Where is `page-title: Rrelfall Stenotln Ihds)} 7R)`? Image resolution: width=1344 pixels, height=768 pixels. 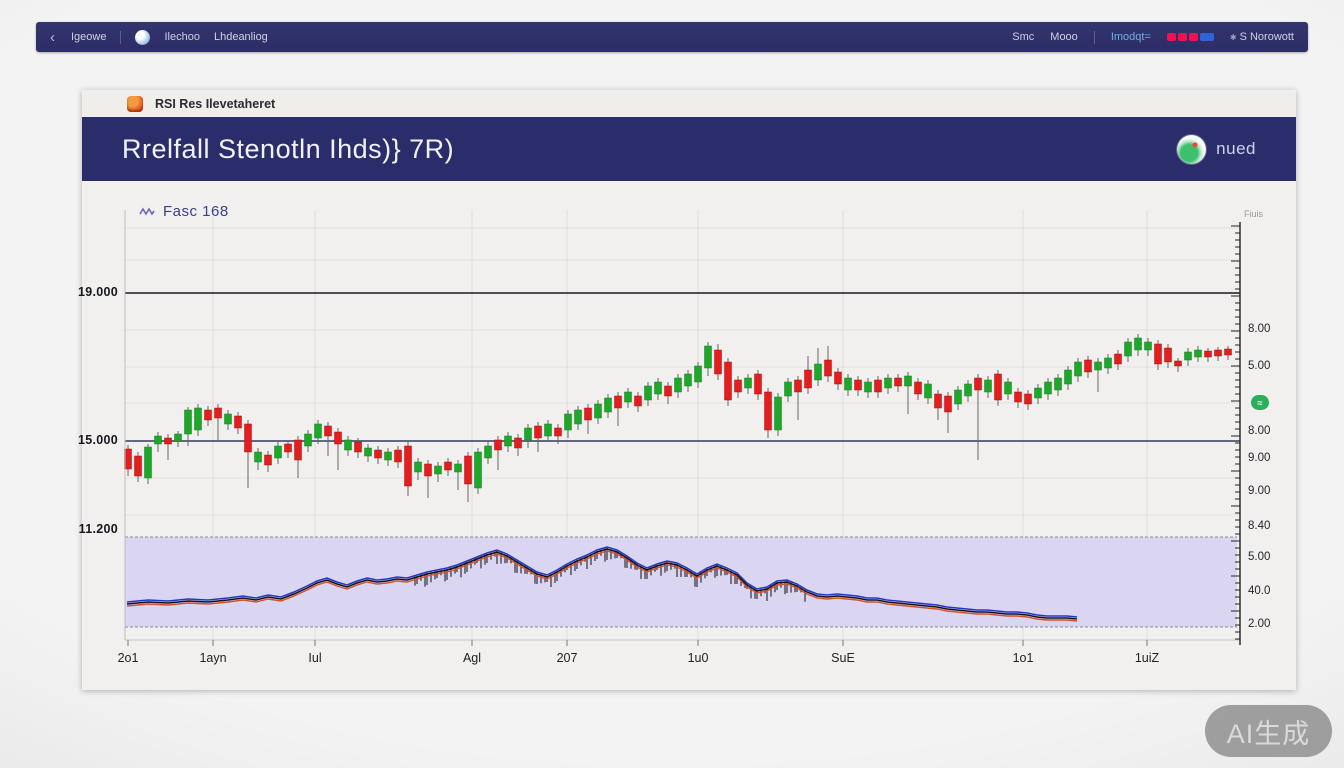 page-title: Rrelfall Stenotln Ihds)} 7R) is located at coordinates (288, 148).